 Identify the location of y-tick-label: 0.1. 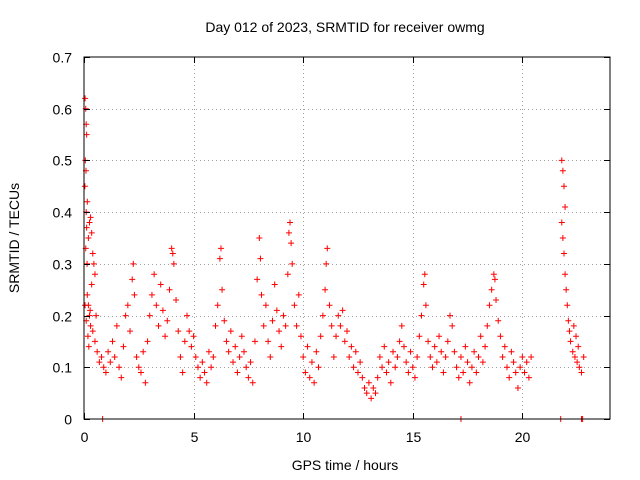
(63, 368).